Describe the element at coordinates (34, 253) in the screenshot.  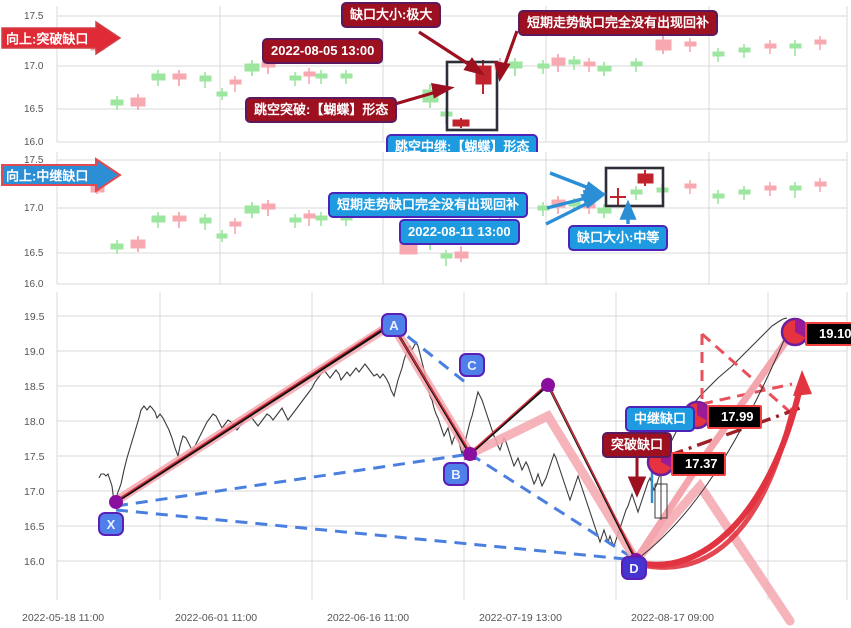
I see `y-tick-mid-3: 16.5` at that location.